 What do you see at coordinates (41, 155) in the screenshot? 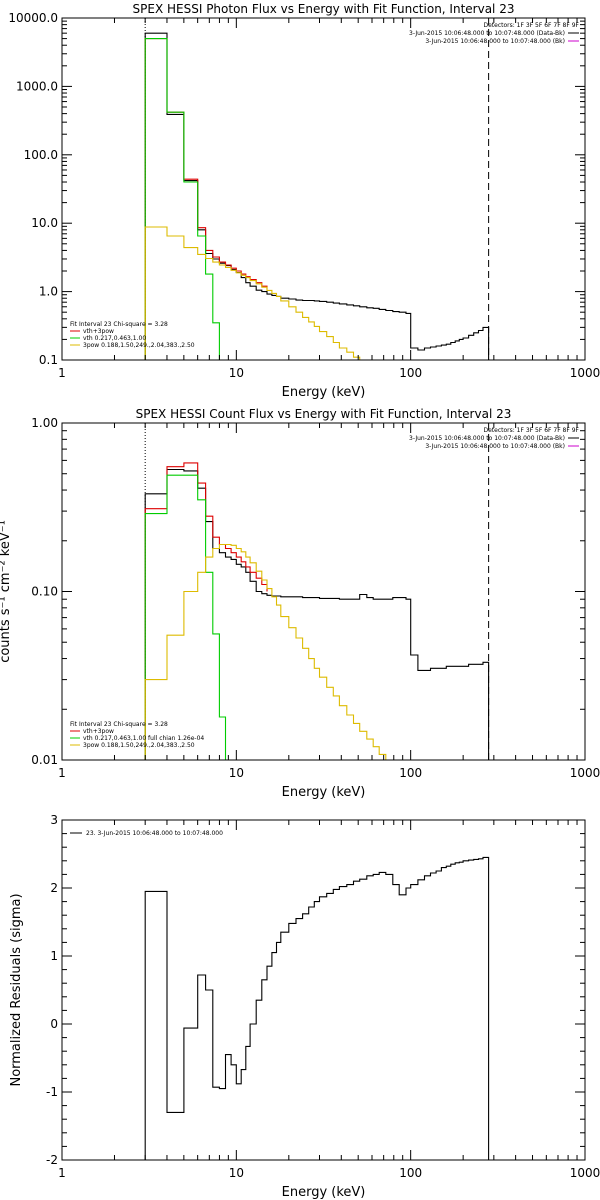
I see `y-tick-label: 100.0` at bounding box center [41, 155].